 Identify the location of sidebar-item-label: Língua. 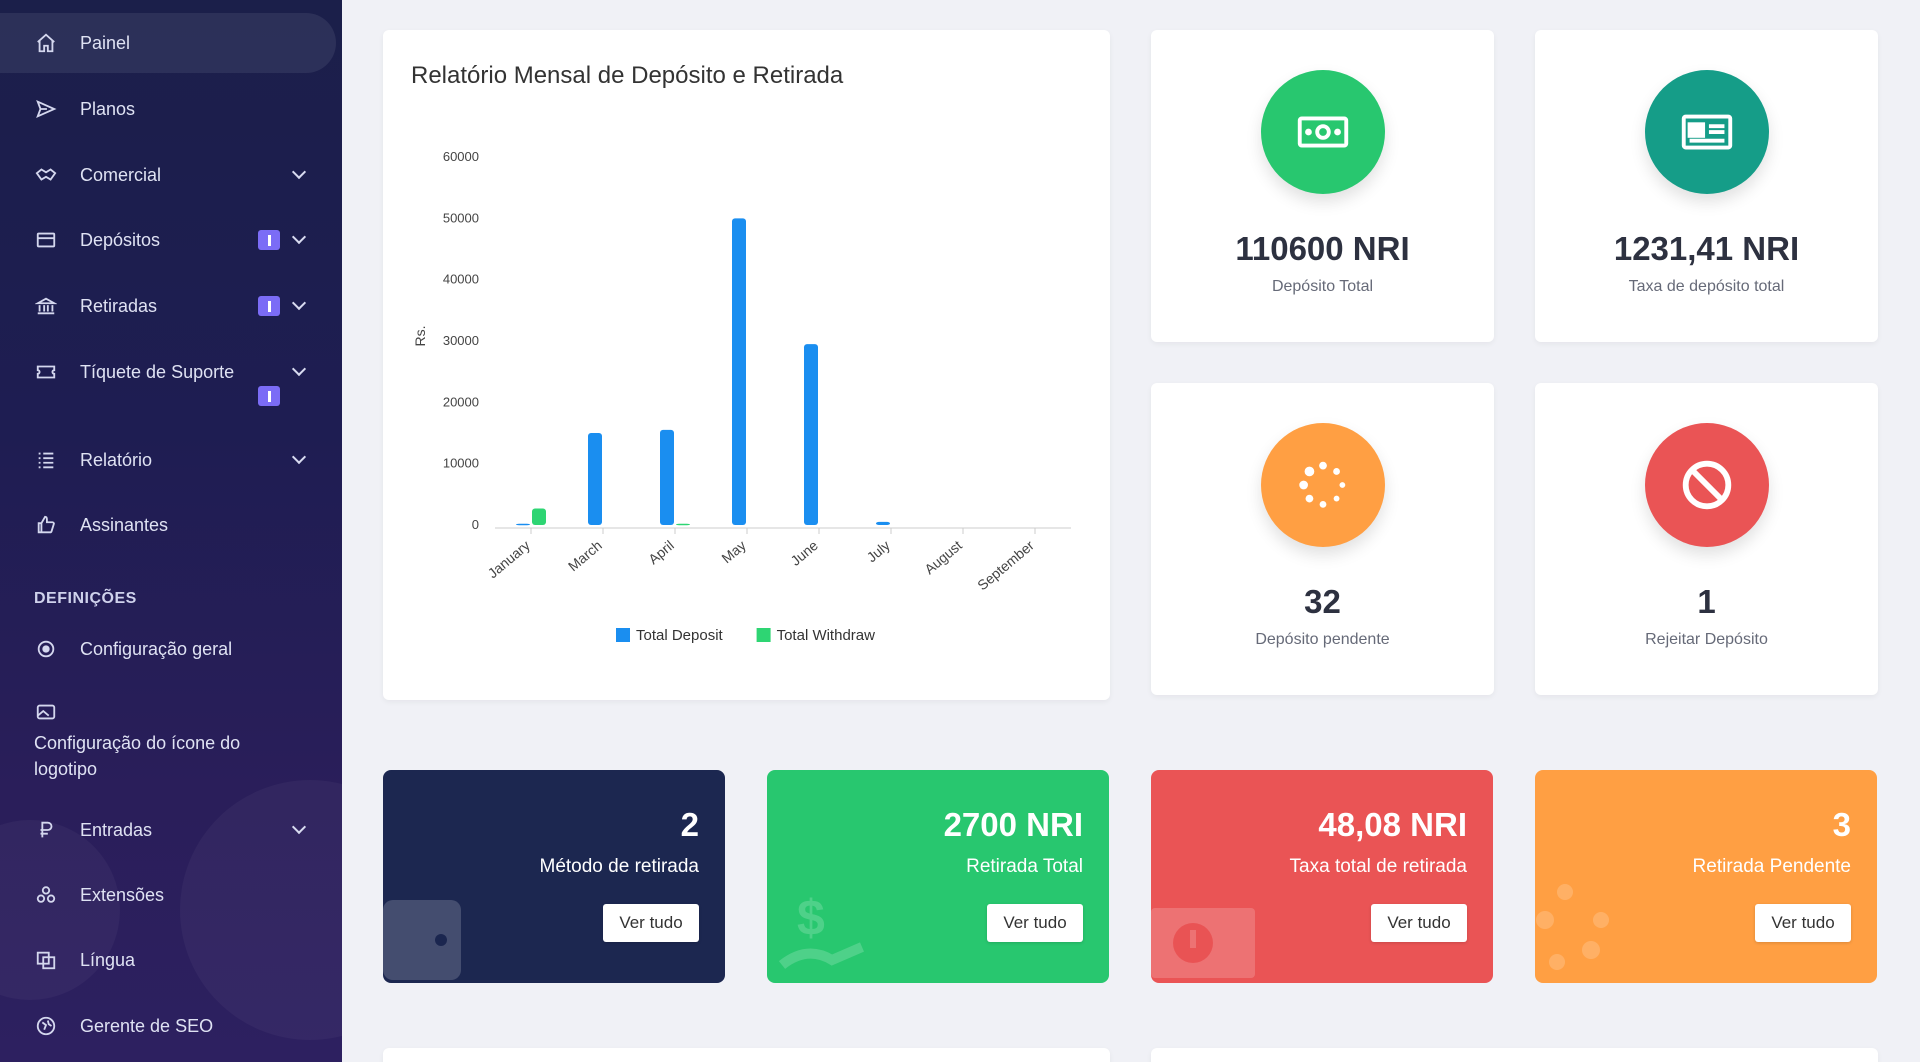
(108, 959).